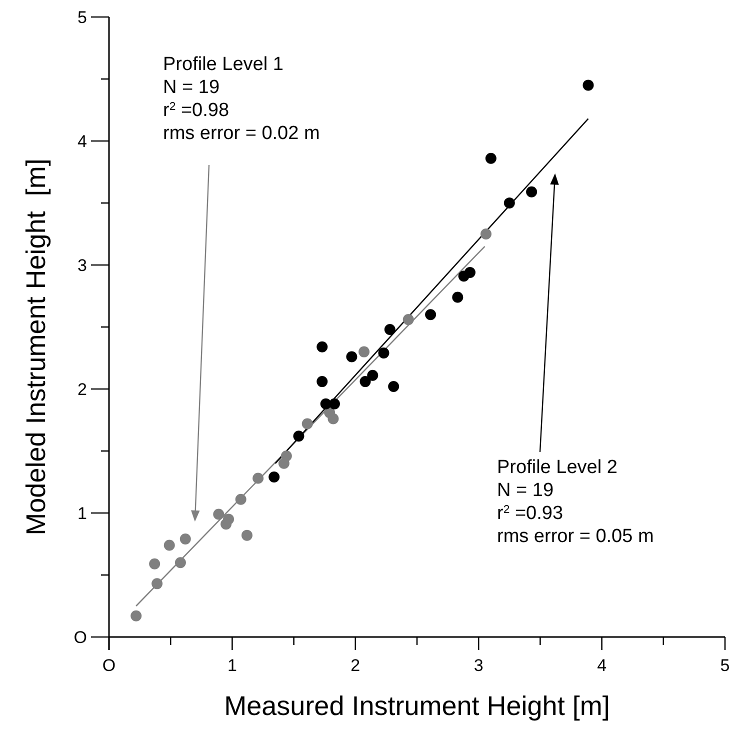 This screenshot has height=736, width=738. What do you see at coordinates (232, 665) in the screenshot?
I see `x-tick-label: 1` at bounding box center [232, 665].